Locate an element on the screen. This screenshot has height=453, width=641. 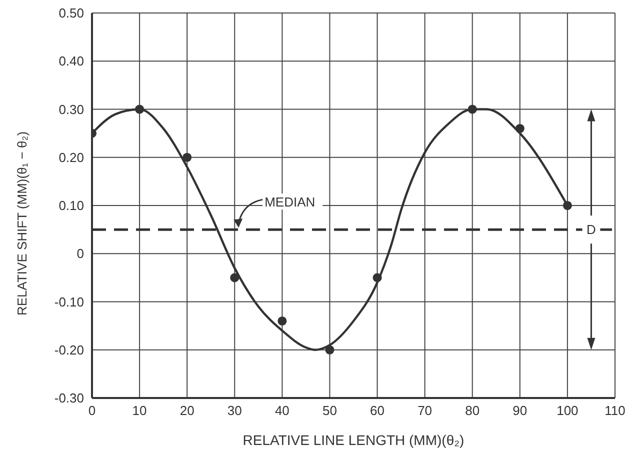
y-tick-label: 0.50 is located at coordinates (71, 13).